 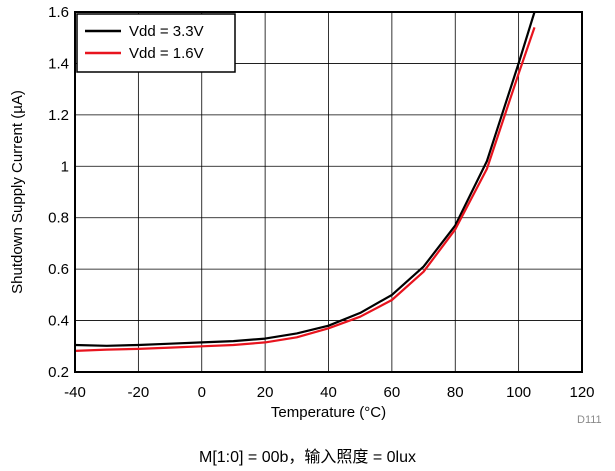 I want to click on y-tick-label: 1, so click(x=65, y=166).